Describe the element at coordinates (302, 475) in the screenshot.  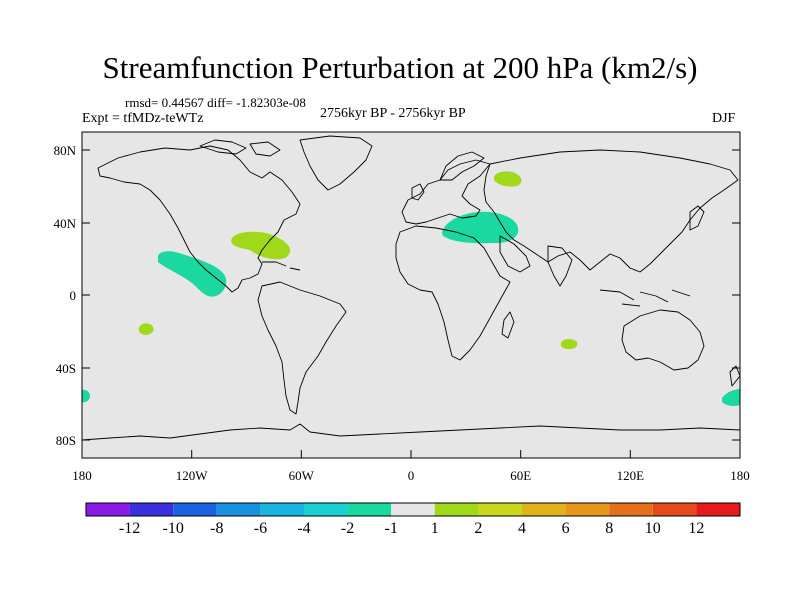
I see `x-tick-label: 60W` at that location.